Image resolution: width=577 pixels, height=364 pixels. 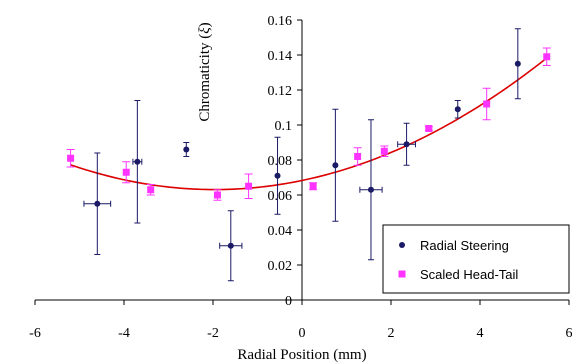 I want to click on y-axis-title: Chromaticity (ξ), so click(x=205, y=71).